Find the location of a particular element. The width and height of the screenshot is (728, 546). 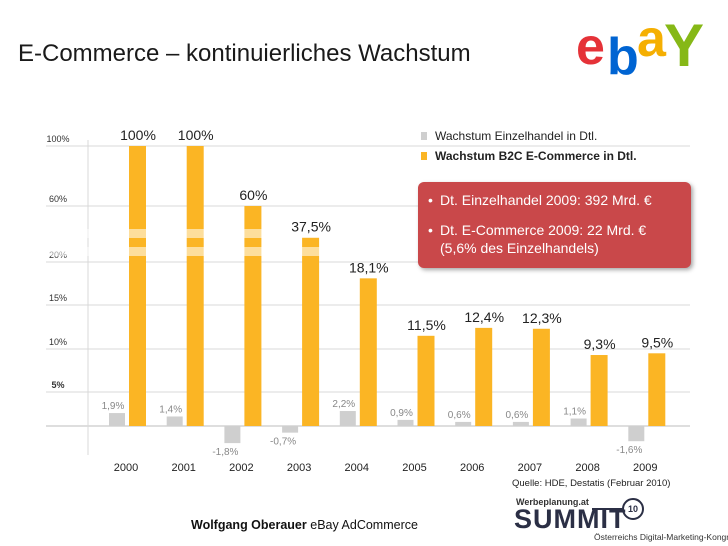

x-tick-label: 2007 is located at coordinates (530, 468).